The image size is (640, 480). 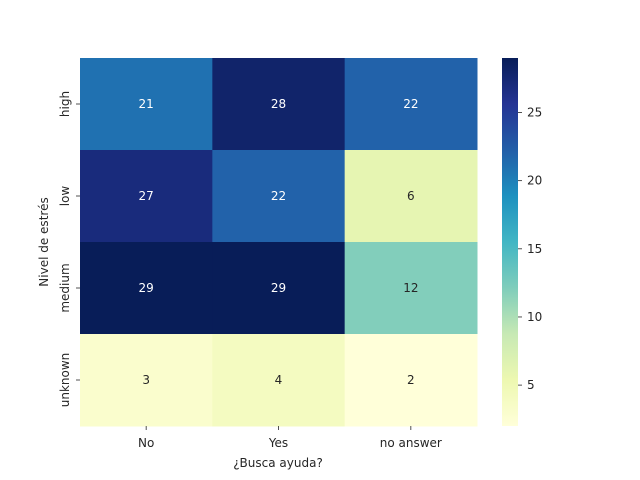 I want to click on x-tick-label: no answer, so click(x=411, y=443).